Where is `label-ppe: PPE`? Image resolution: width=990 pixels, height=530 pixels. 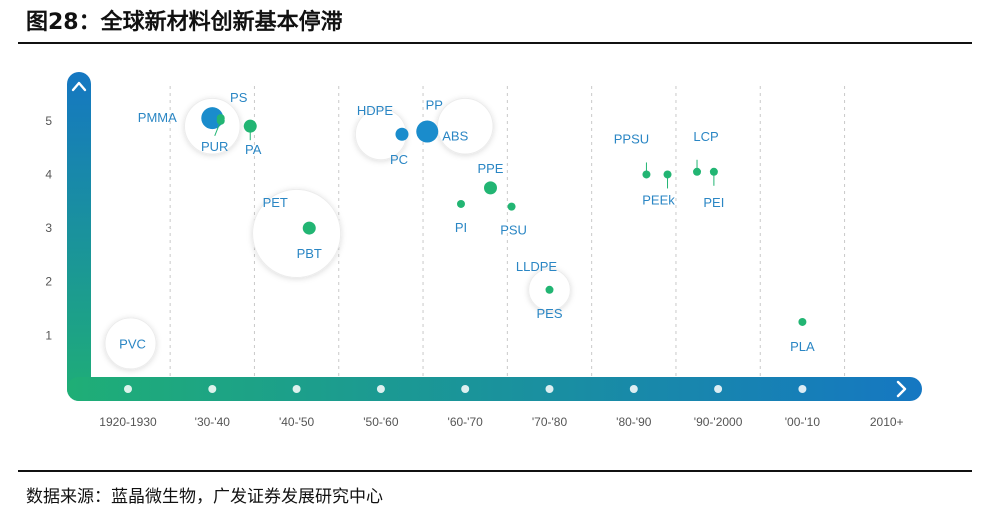 label-ppe: PPE is located at coordinates (490, 168).